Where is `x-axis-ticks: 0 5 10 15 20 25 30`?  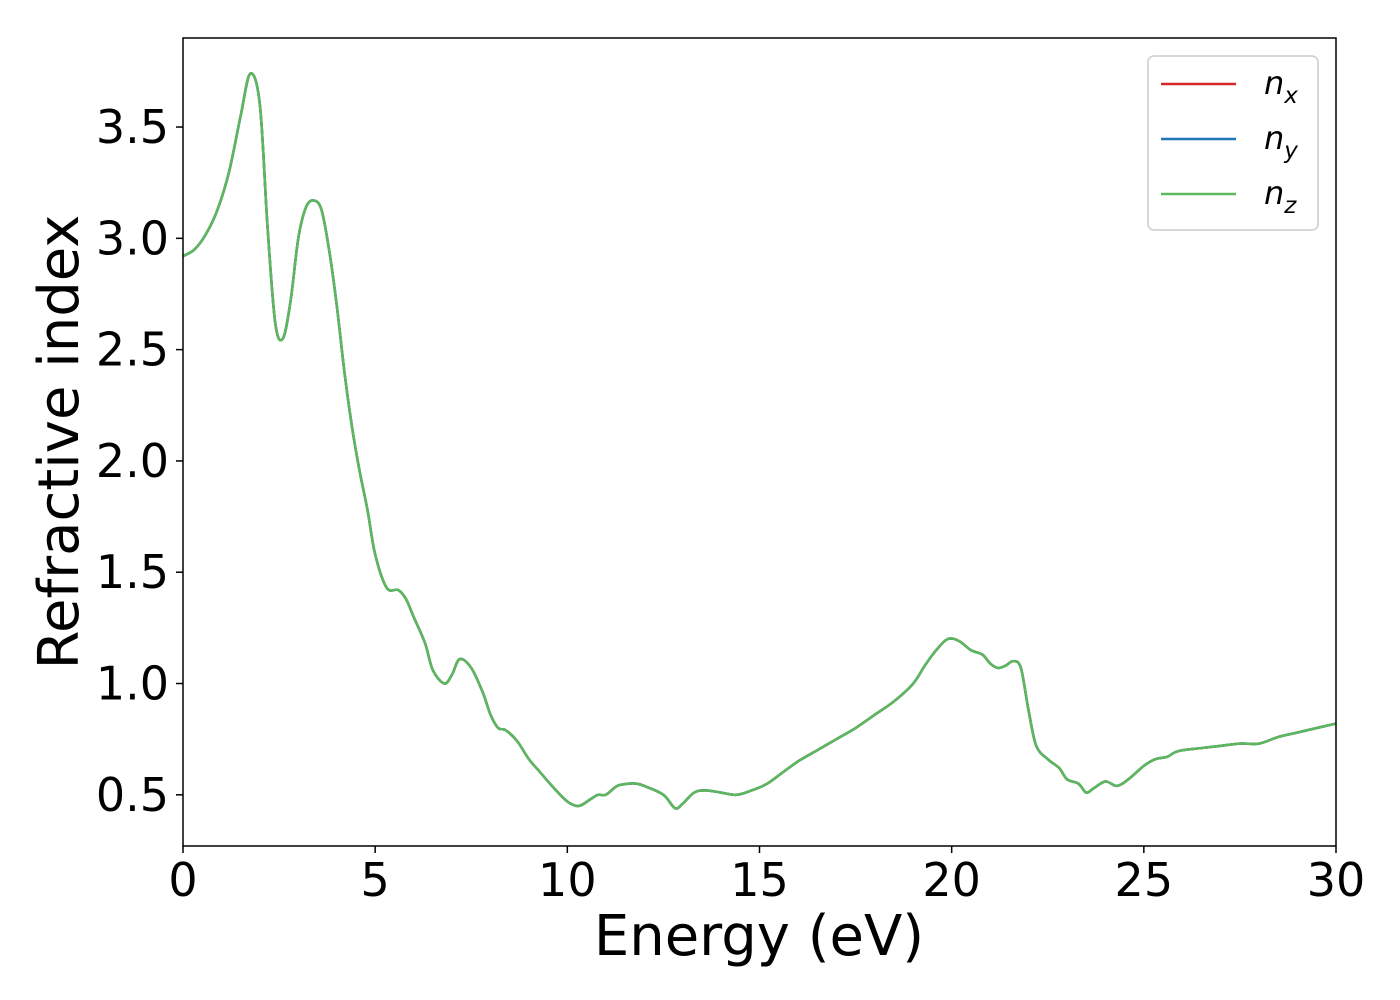
x-axis-ticks: 0 5 10 15 20 25 30 is located at coordinates (766, 876).